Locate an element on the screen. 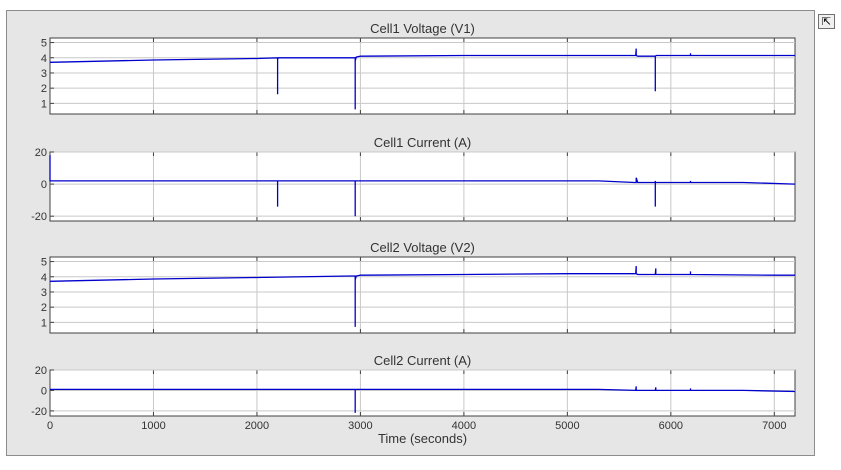  x-tick-label: 2000 is located at coordinates (257, 426).